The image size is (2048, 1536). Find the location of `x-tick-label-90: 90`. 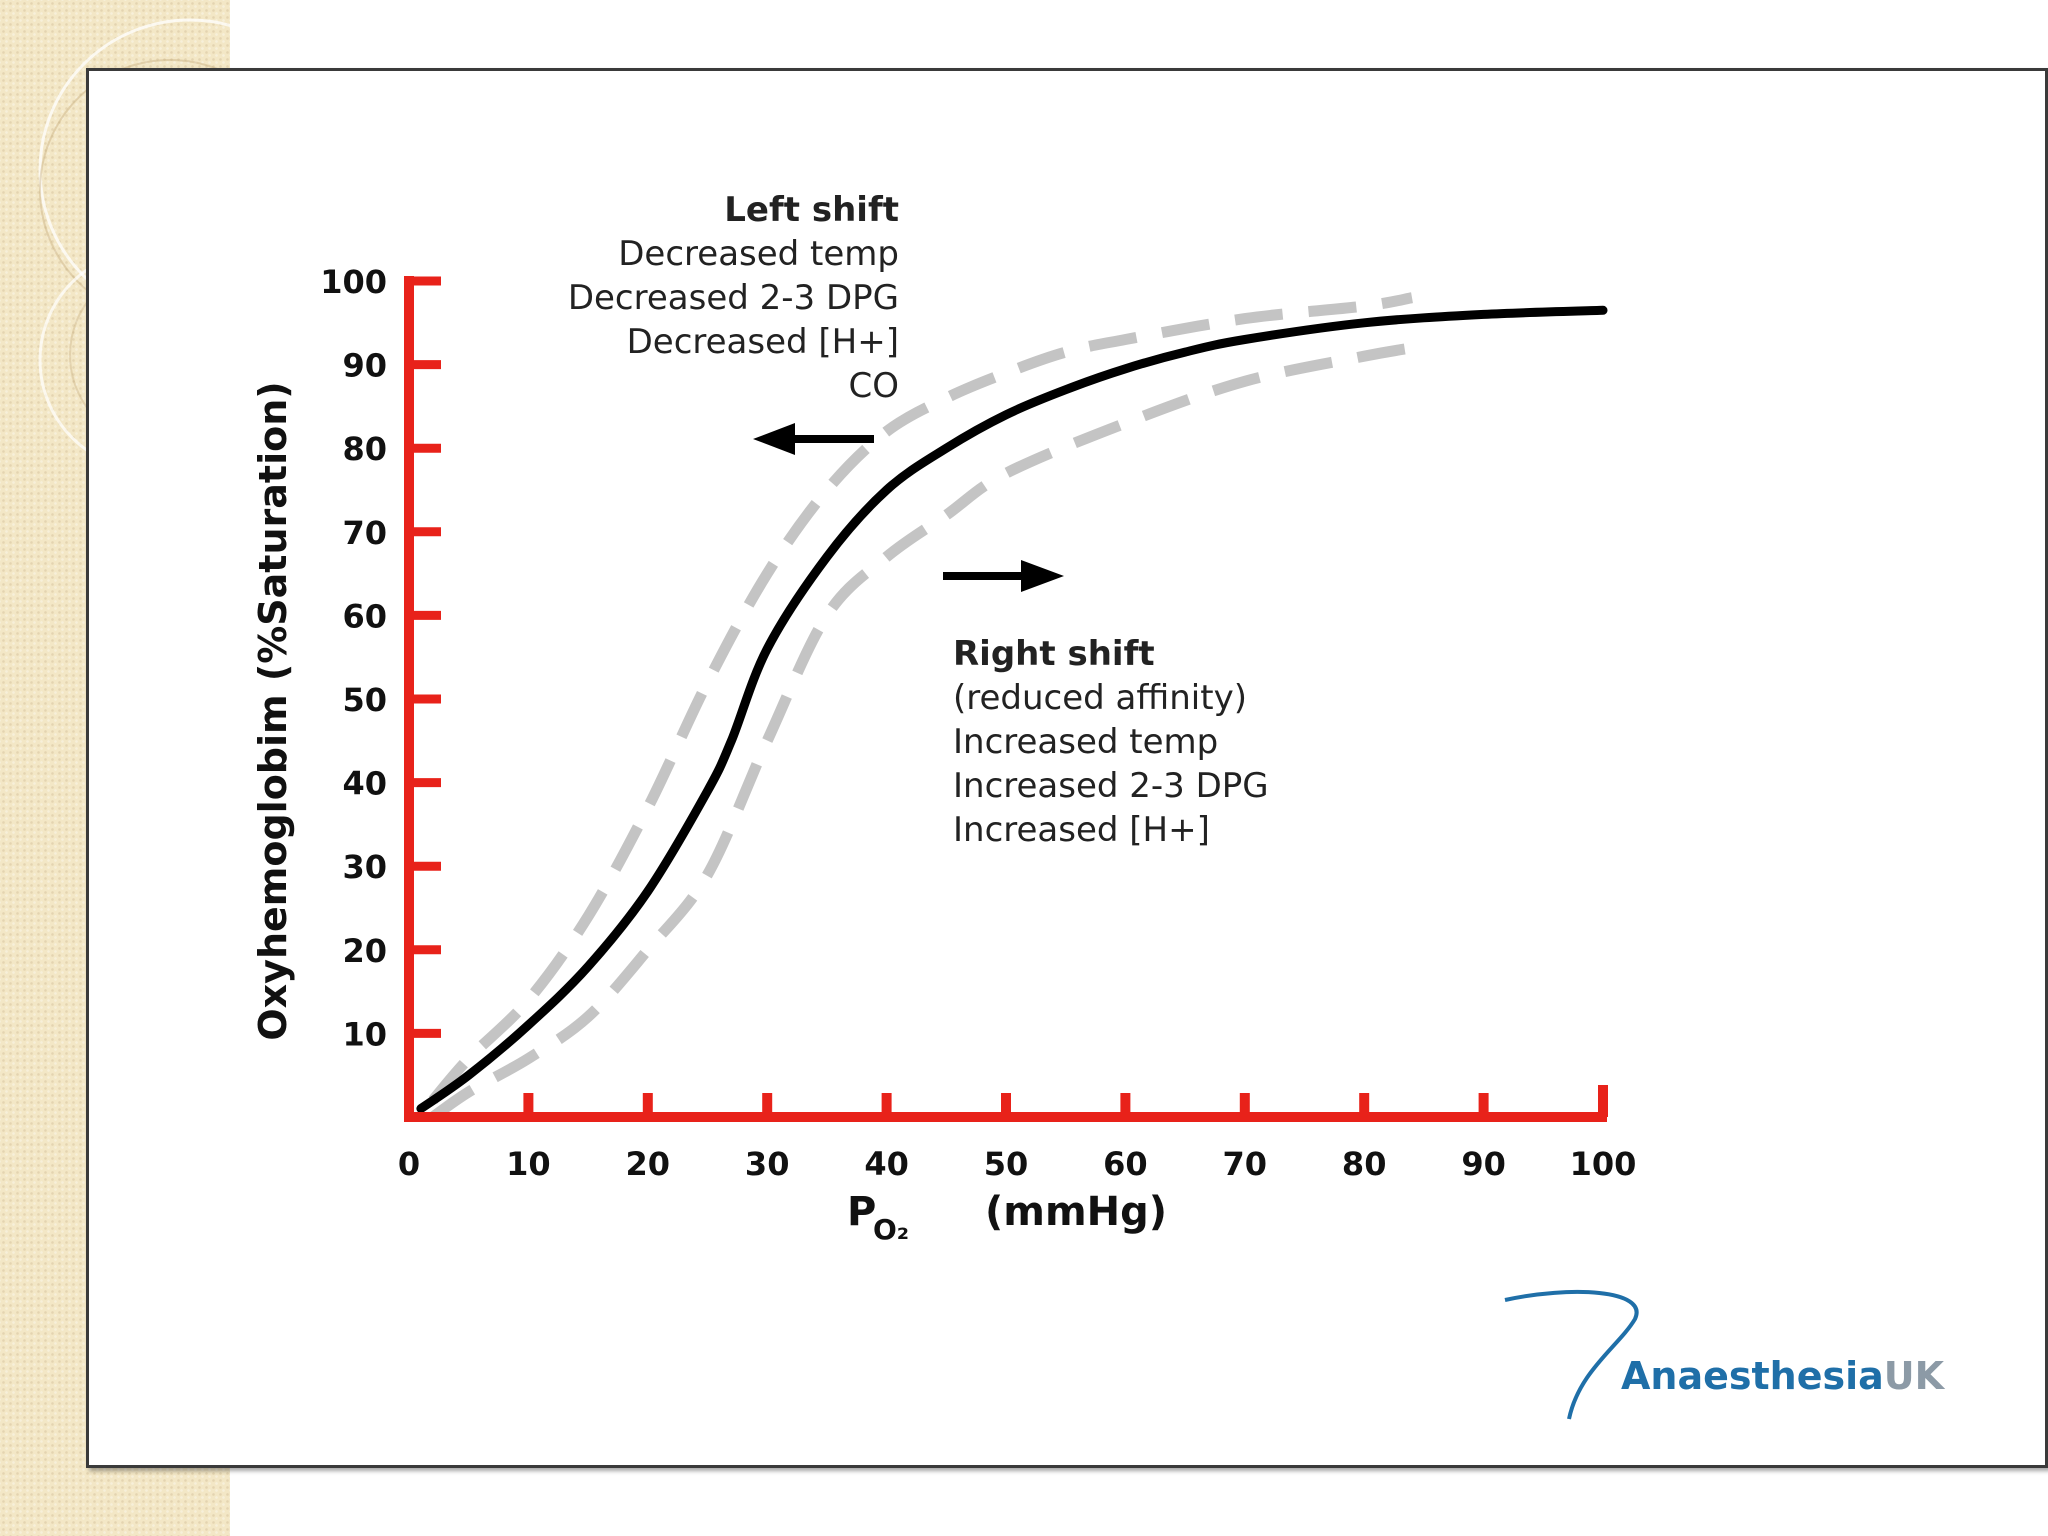

x-tick-label-90: 90 is located at coordinates (1483, 1164).